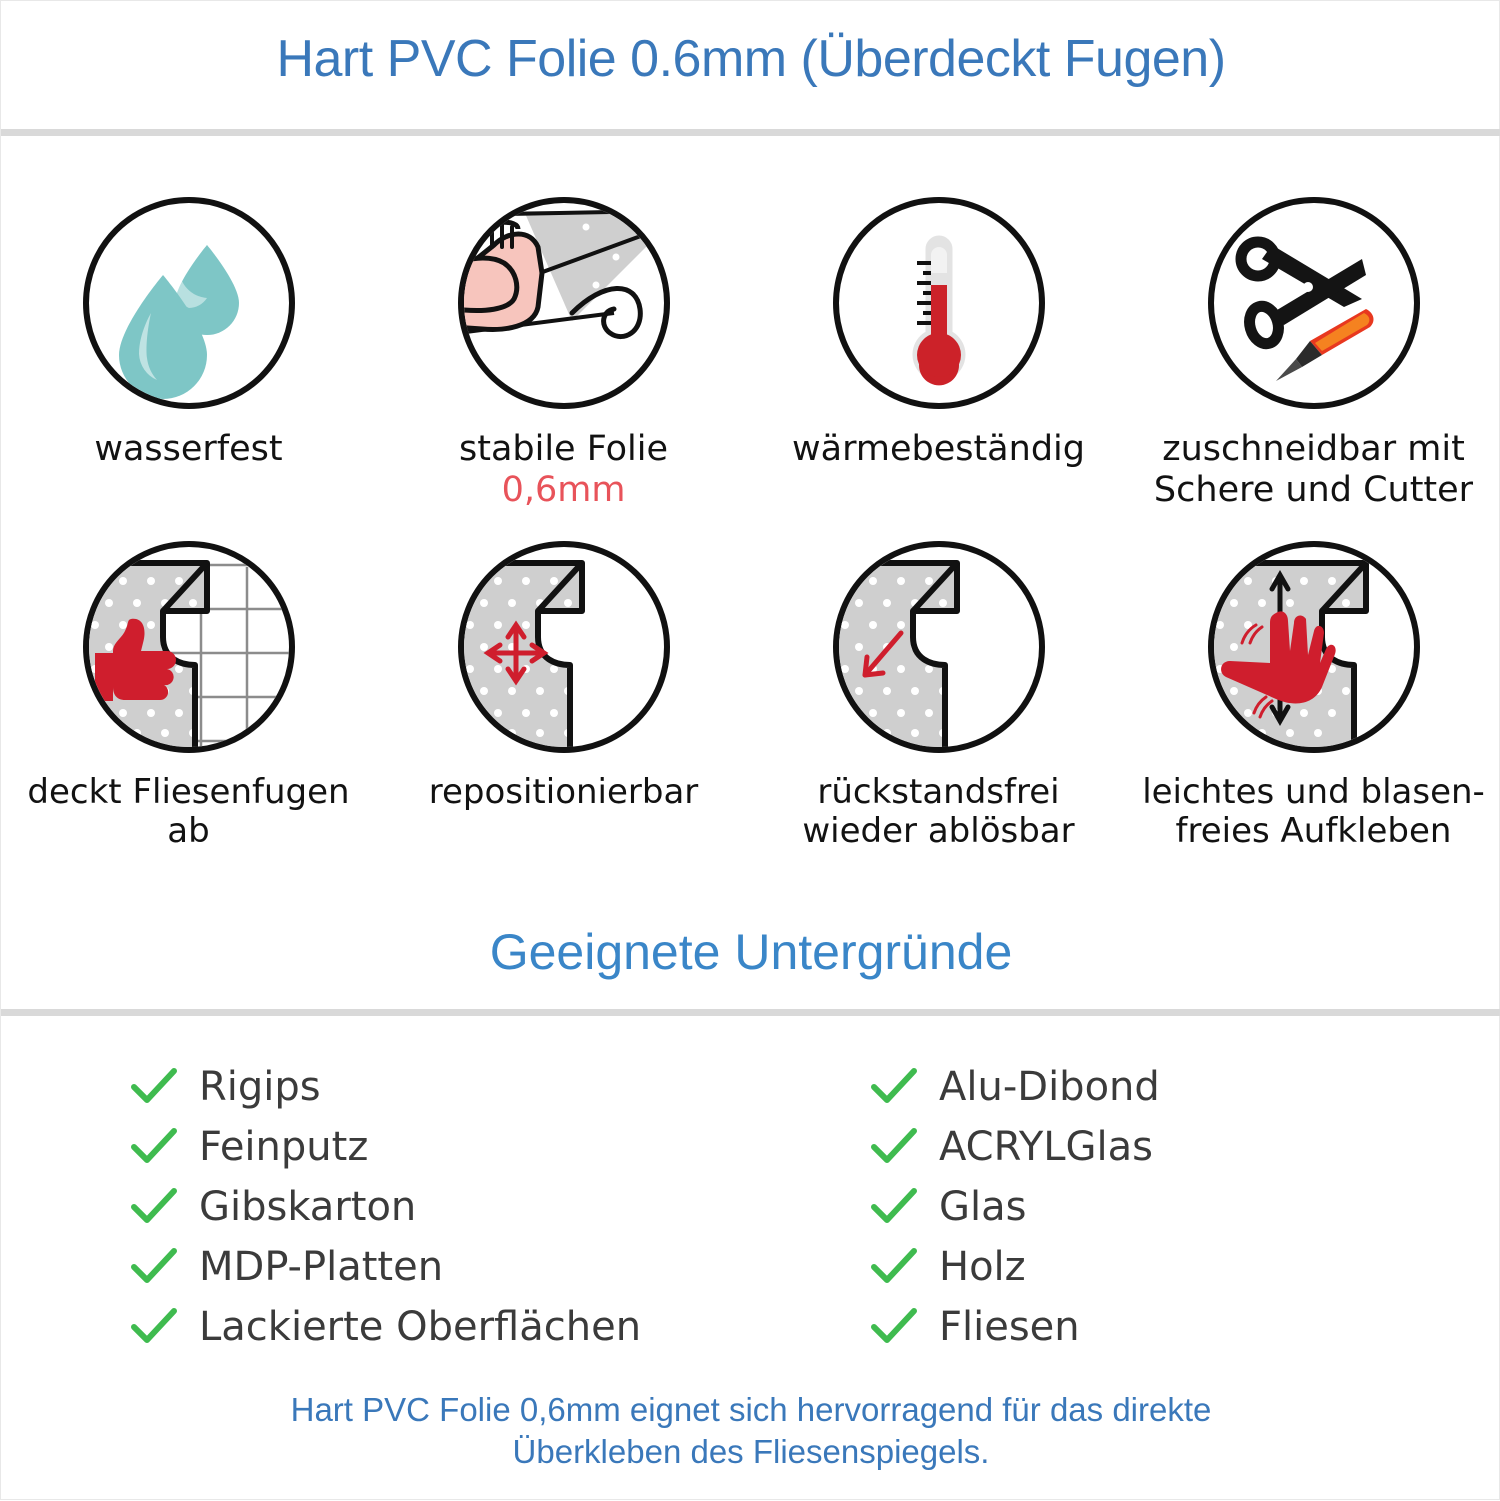  I want to click on peel-arrow-film-icon, so click(899, 653).